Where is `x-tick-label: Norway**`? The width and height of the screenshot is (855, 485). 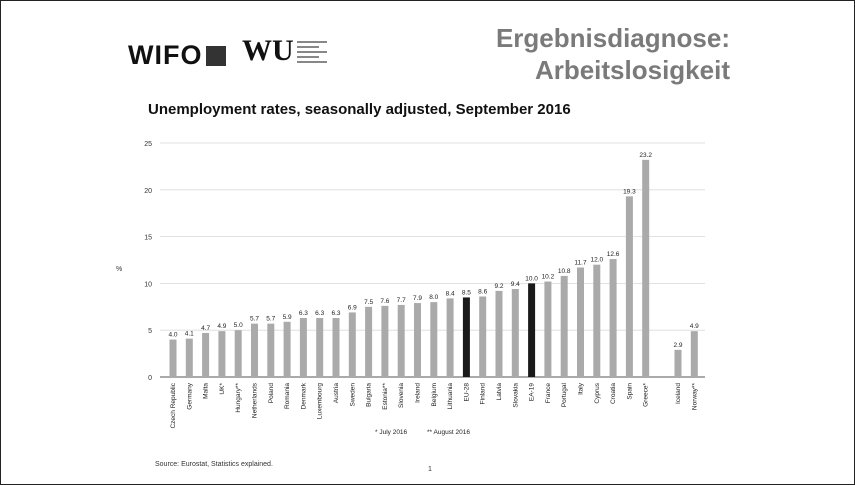
x-tick-label: Norway** is located at coordinates (694, 397).